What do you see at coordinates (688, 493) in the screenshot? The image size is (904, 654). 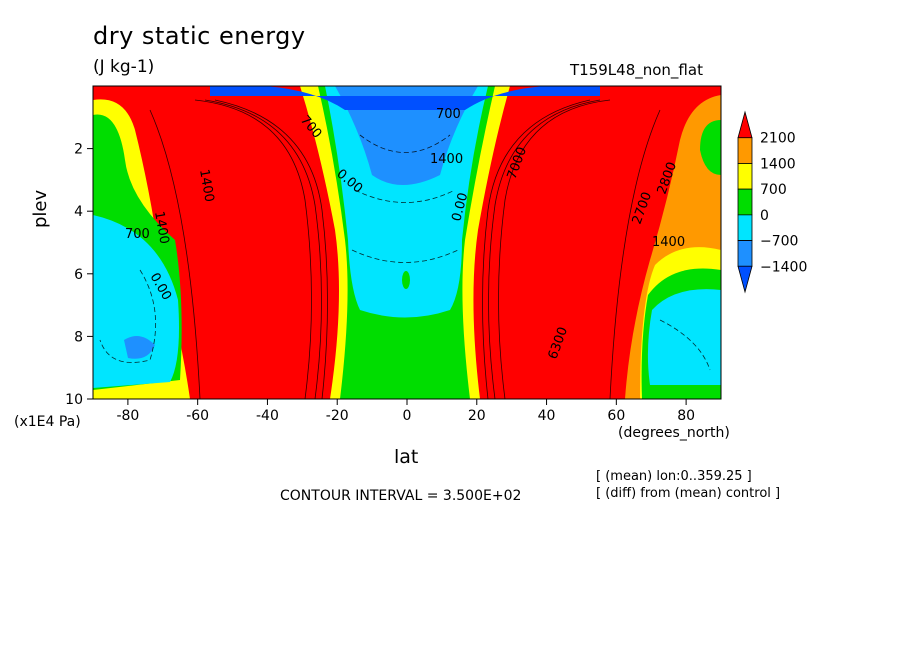 I see `note-diff-control: [ (diff) from (mean) control ]` at bounding box center [688, 493].